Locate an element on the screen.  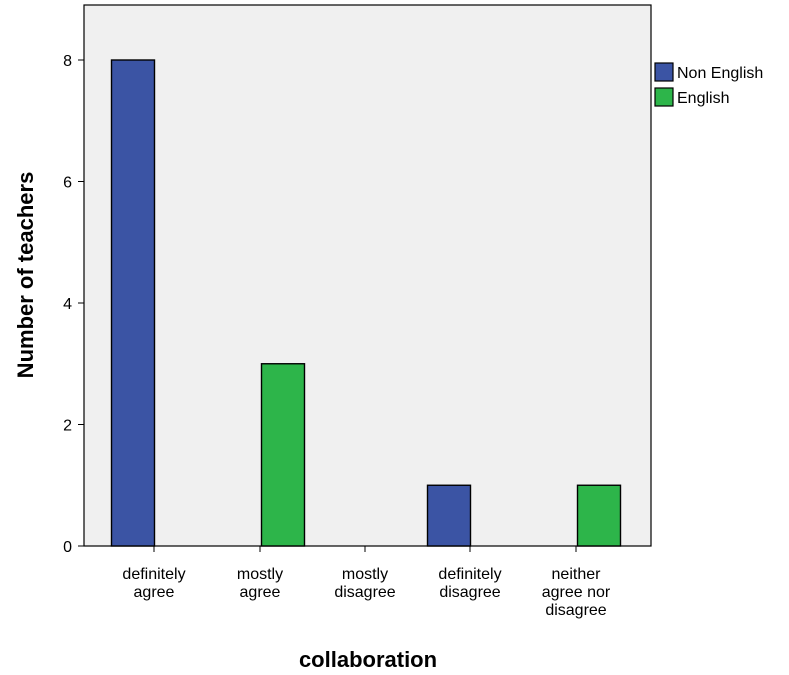
x-category-label: definitely agree is located at coordinates (153, 583).